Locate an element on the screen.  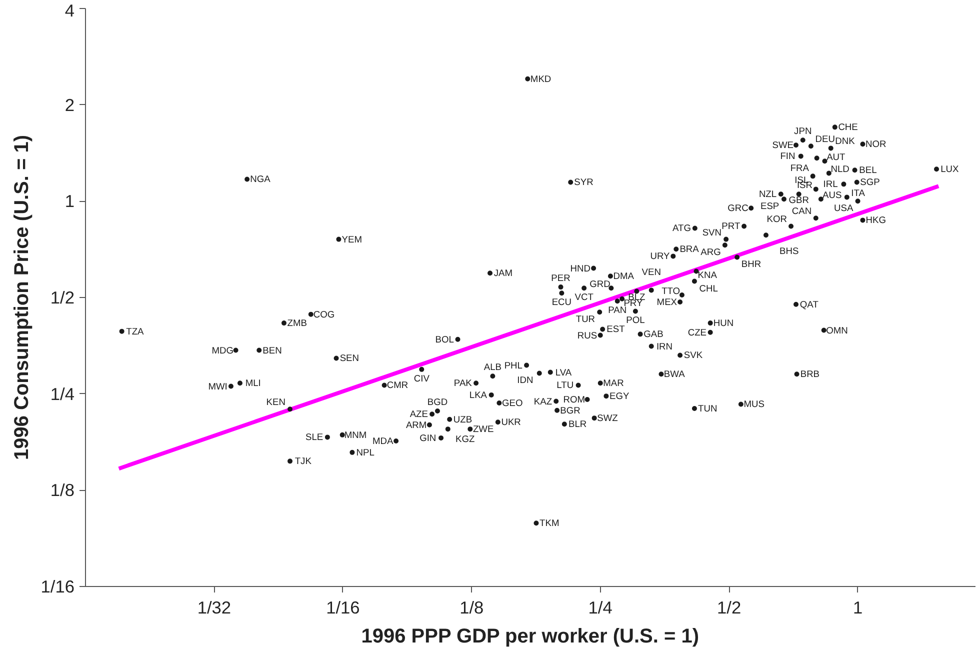
data-label: CHE is located at coordinates (848, 127).